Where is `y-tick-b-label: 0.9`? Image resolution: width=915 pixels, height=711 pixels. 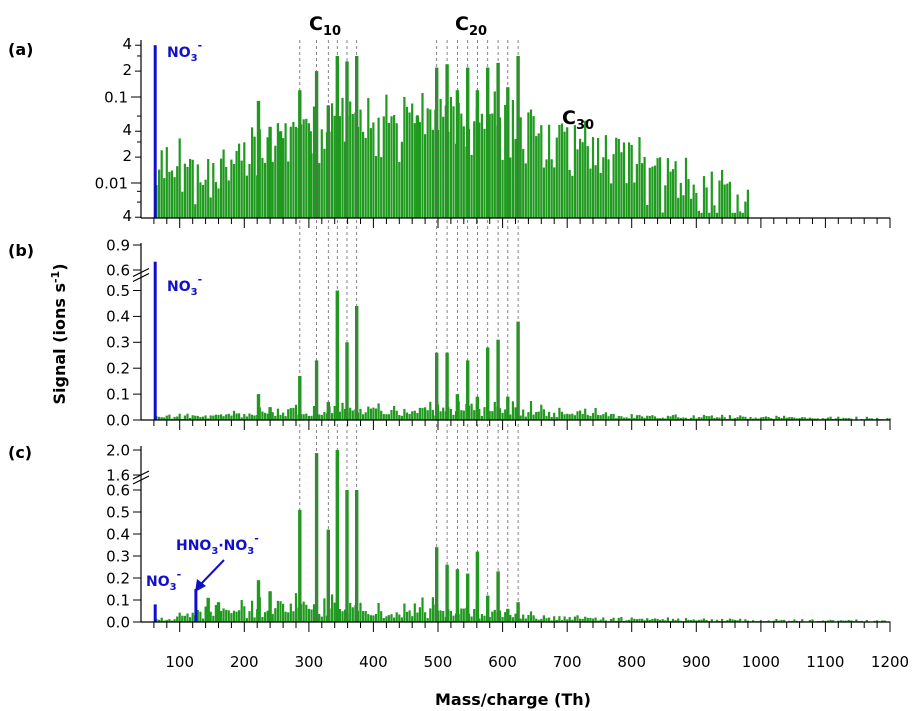
y-tick-b-label: 0.9 is located at coordinates (118, 245).